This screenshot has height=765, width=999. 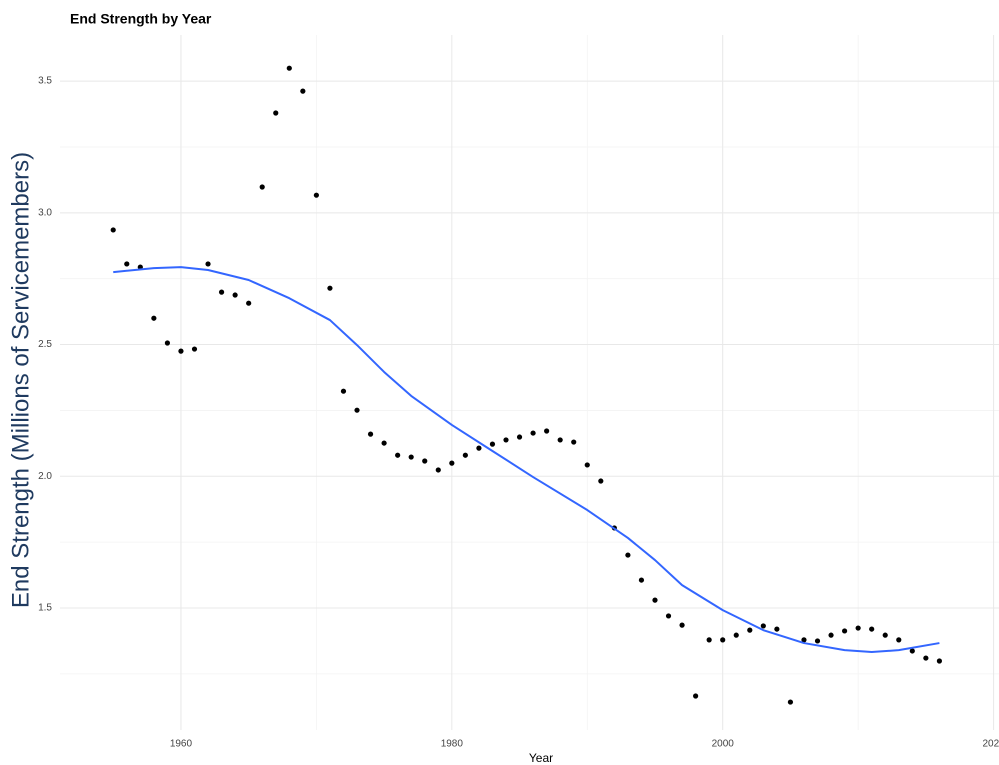 What do you see at coordinates (45, 81) in the screenshot?
I see `y-tick-label: 3.5` at bounding box center [45, 81].